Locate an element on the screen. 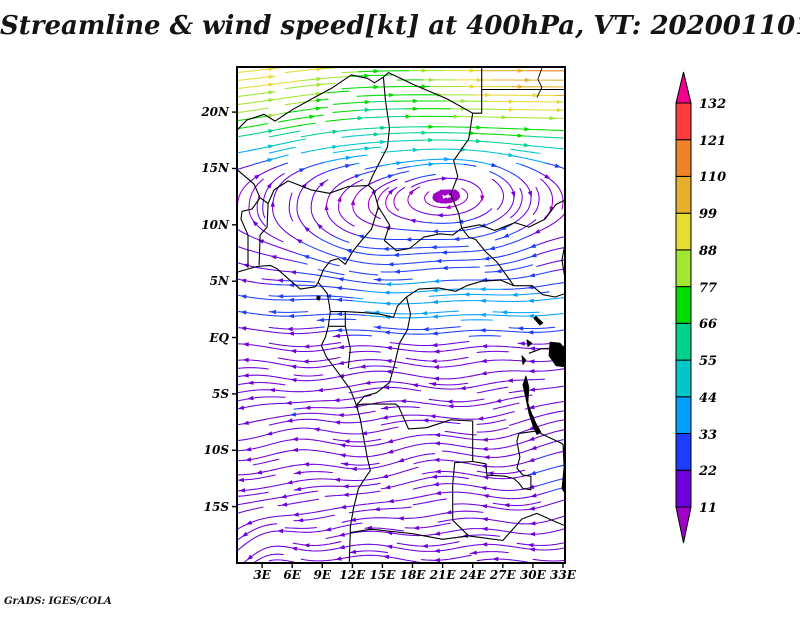 The height and width of the screenshot is (618, 800). x-tick-label: 27E is located at coordinates (502, 575).